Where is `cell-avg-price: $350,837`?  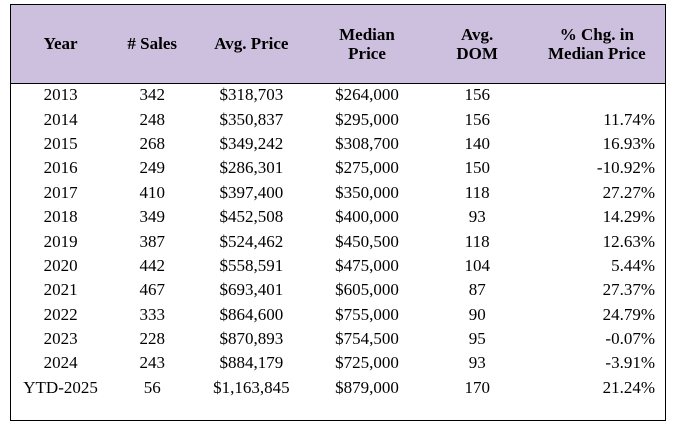
cell-avg-price: $350,837 is located at coordinates (251, 119).